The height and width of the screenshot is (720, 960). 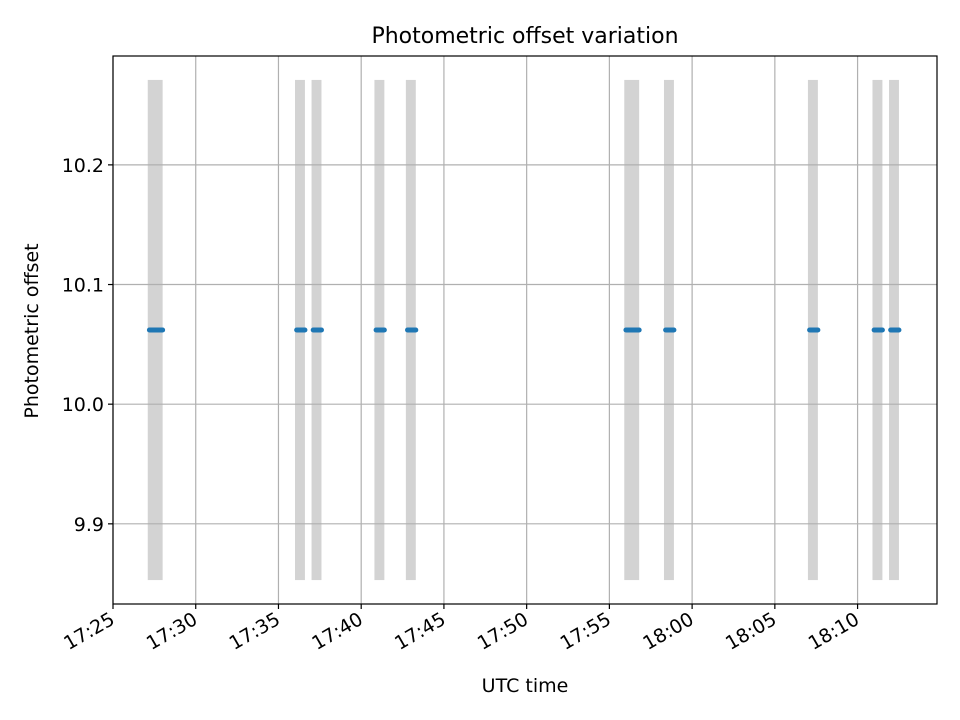 I want to click on x-axis-label: UTC time, so click(x=525, y=686).